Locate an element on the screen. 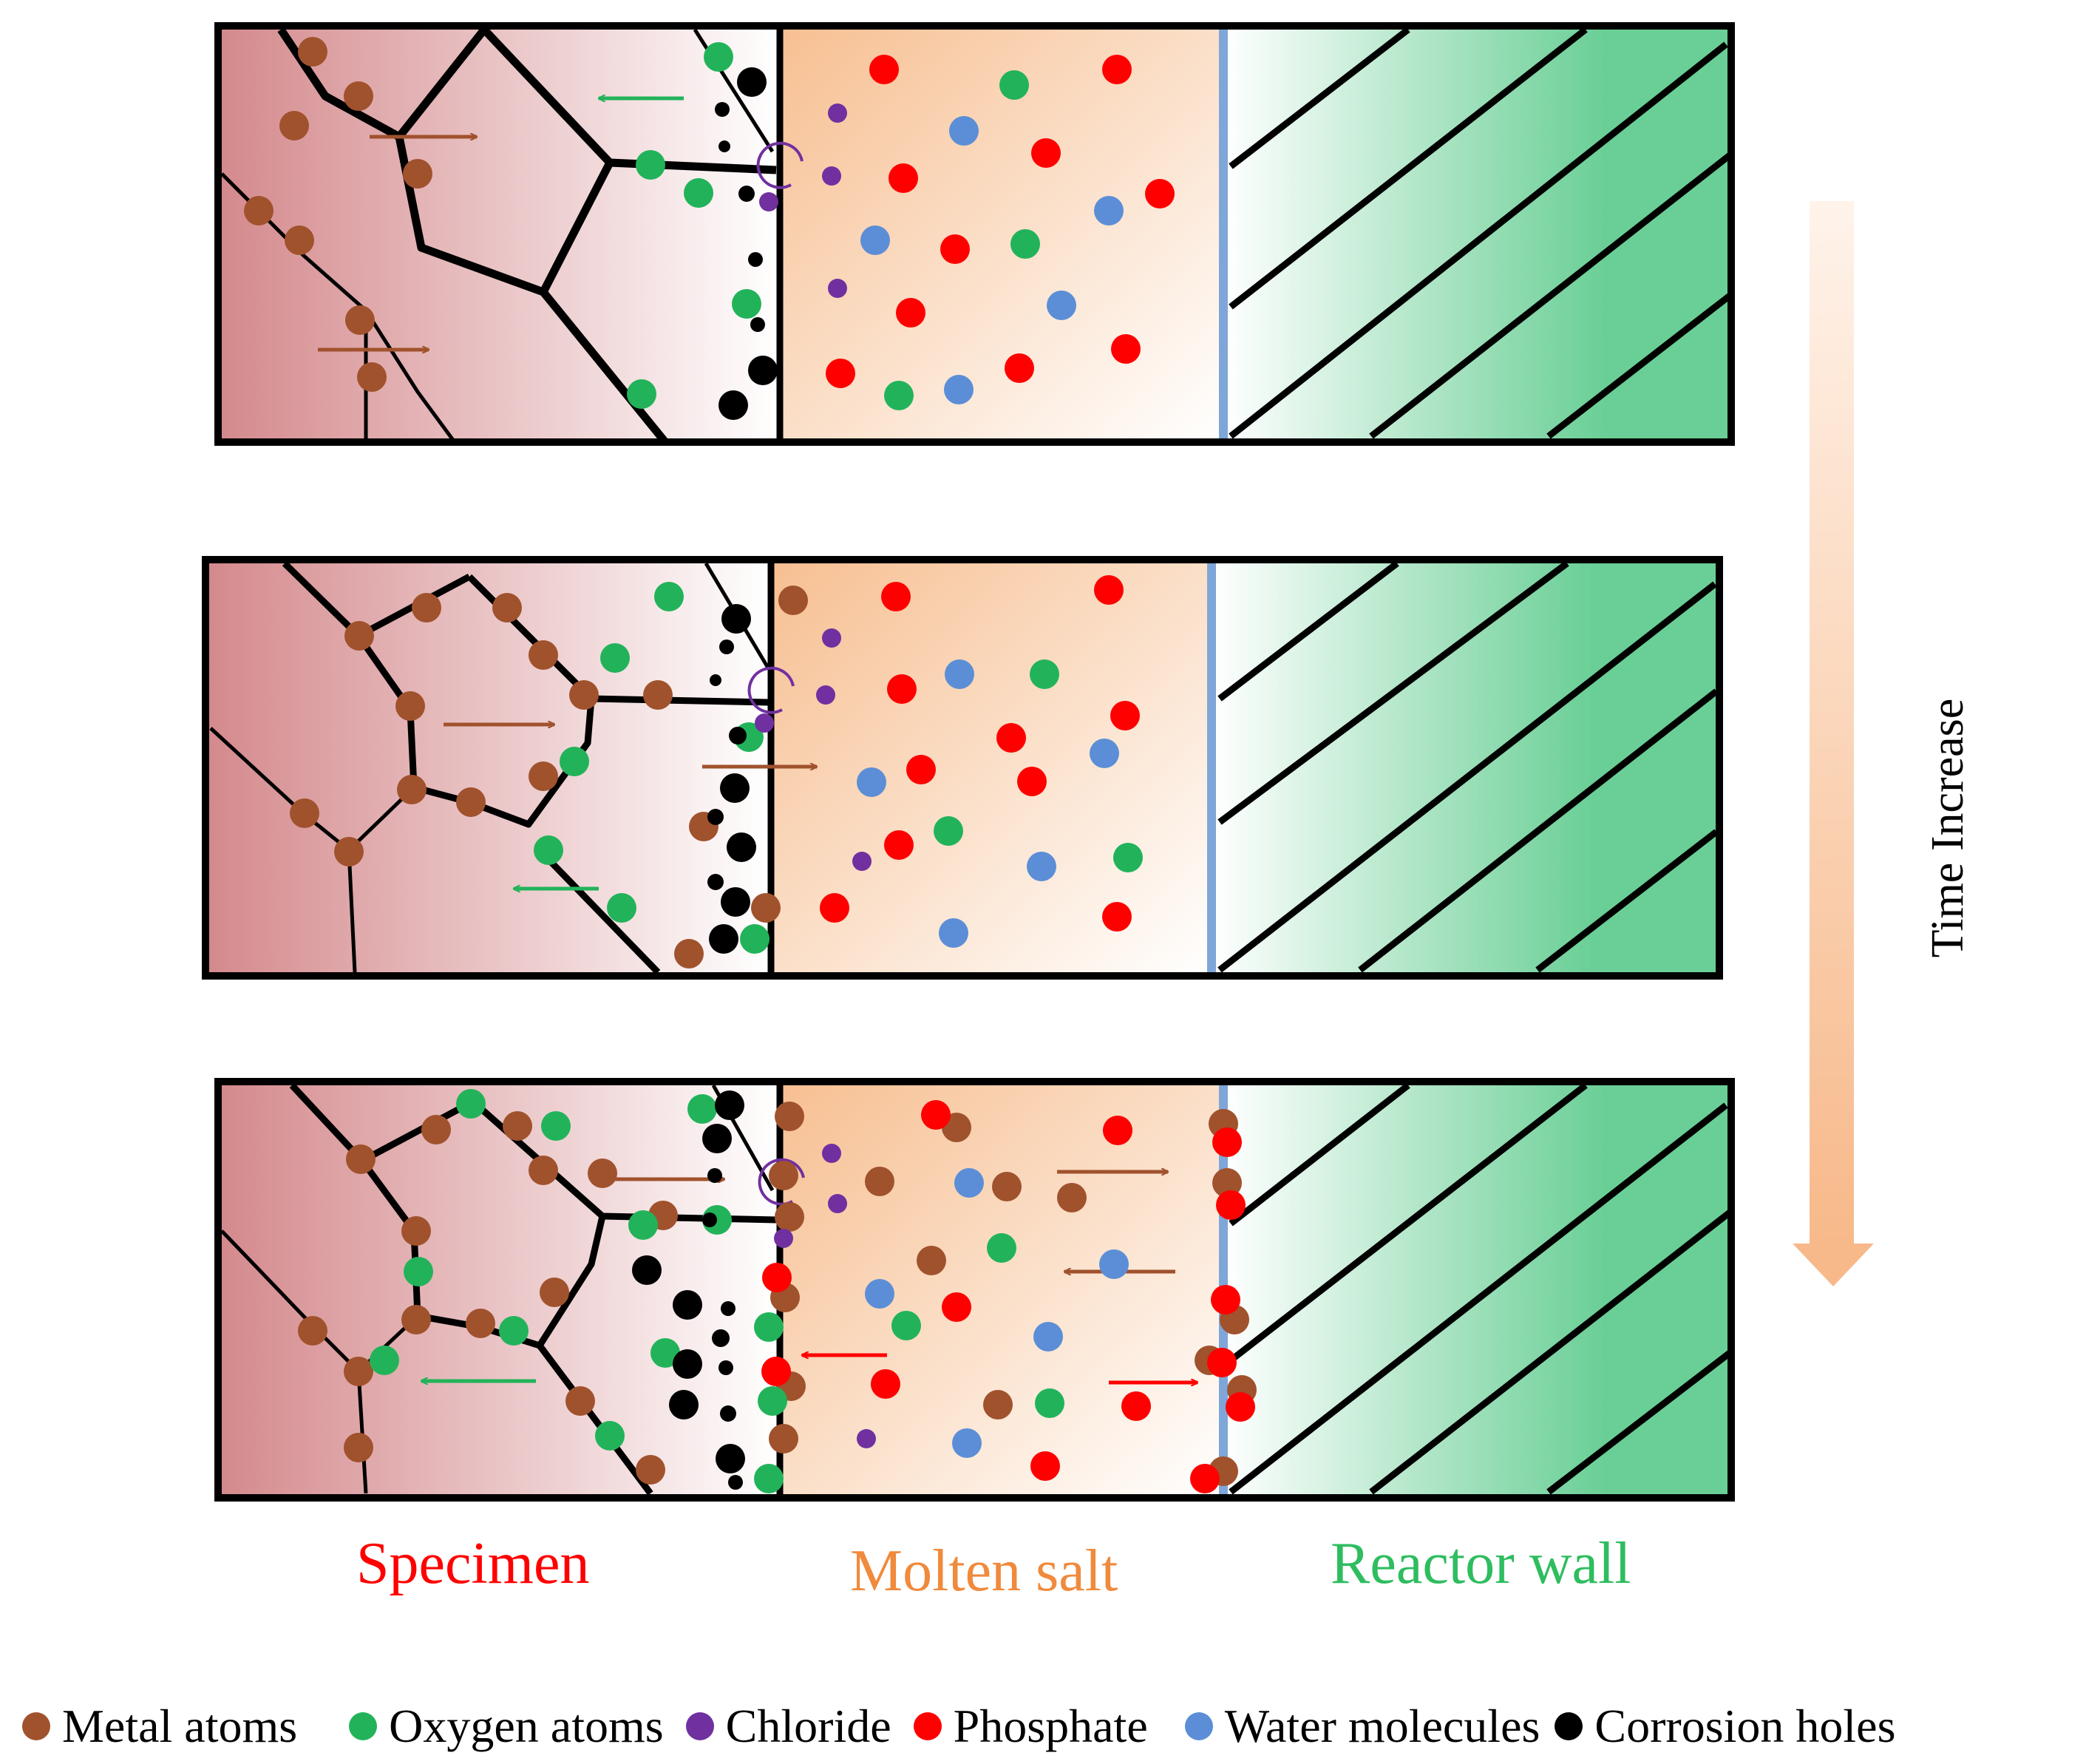 Image resolution: width=2086 pixels, height=1764 pixels. molten-salt-region is located at coordinates (1002, 1290).